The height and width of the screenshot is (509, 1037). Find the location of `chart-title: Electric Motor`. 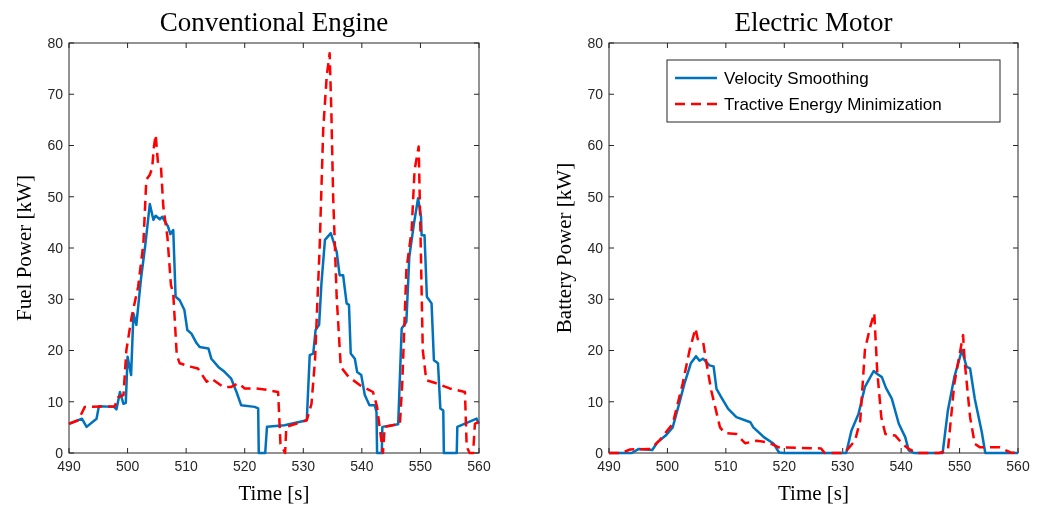

chart-title: Electric Motor is located at coordinates (813, 22).